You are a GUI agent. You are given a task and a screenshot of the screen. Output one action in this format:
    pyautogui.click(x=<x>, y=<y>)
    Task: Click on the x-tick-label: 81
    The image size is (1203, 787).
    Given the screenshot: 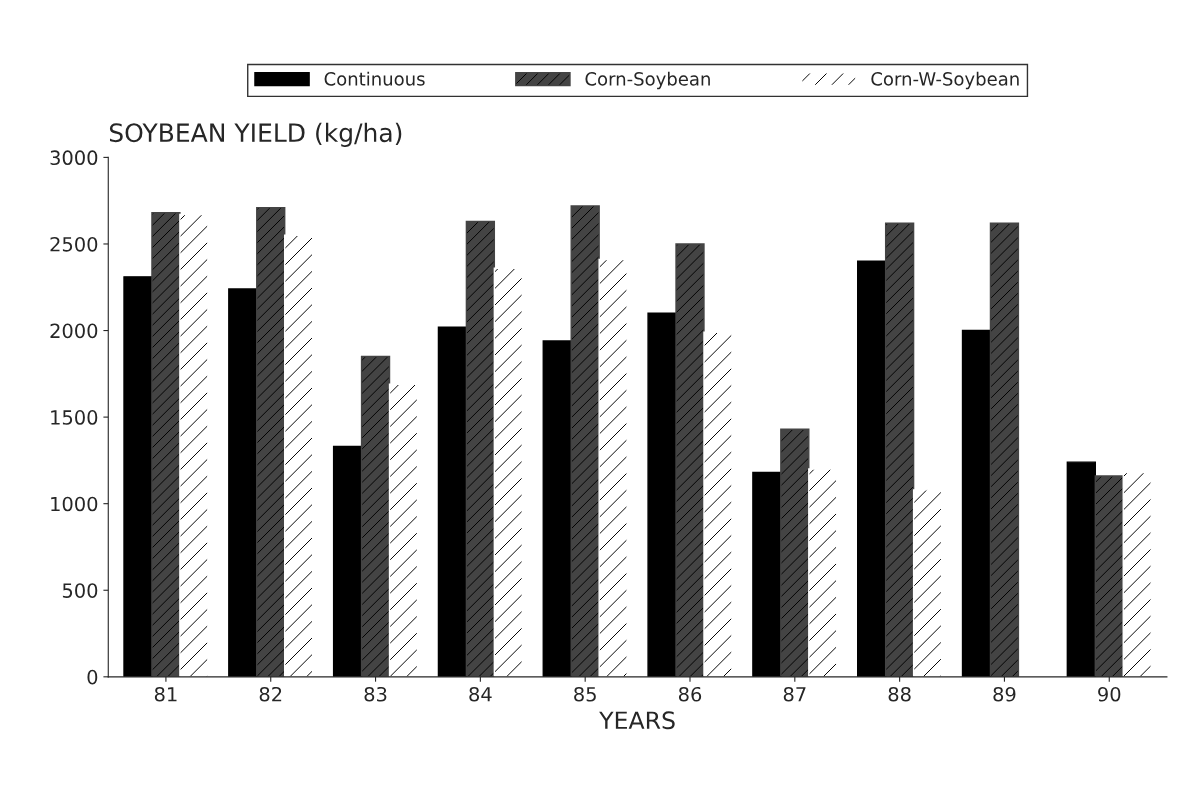 What is the action you would take?
    pyautogui.click(x=165, y=694)
    